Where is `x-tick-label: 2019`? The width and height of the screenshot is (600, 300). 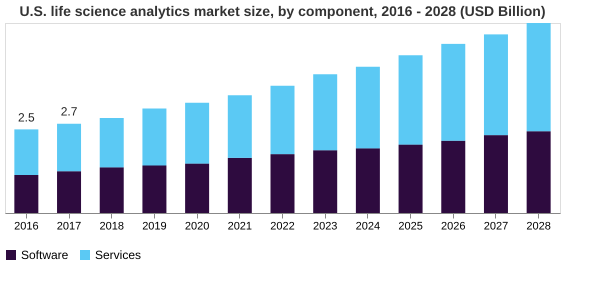 x-tick-label: 2019 is located at coordinates (154, 226).